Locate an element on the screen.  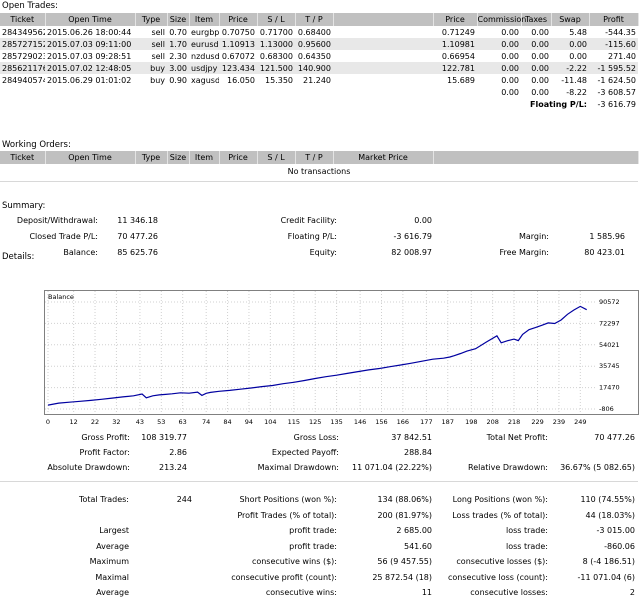
totals-row: 0.00 0.00 -8.22 -3 608.57 is located at coordinates (319, 92).